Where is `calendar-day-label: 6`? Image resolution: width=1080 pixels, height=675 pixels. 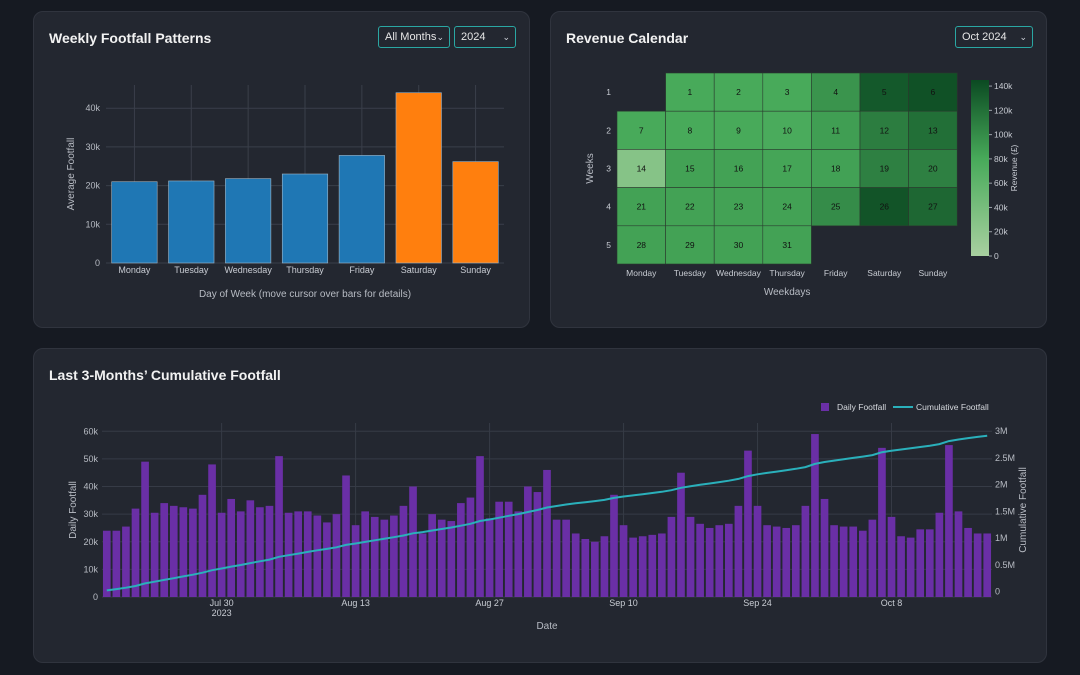 calendar-day-label: 6 is located at coordinates (933, 92).